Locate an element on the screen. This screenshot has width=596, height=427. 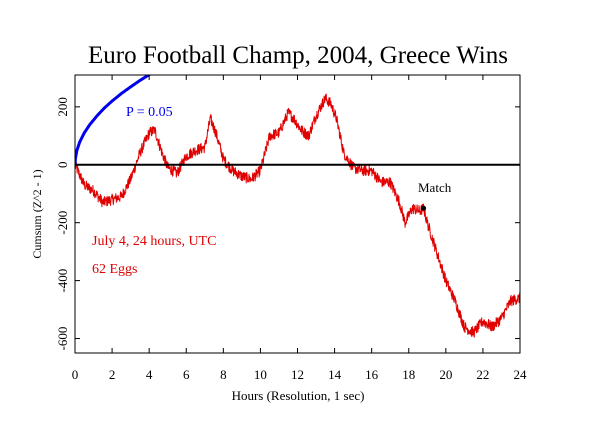
p-value-label: P = 0.05 is located at coordinates (149, 112).